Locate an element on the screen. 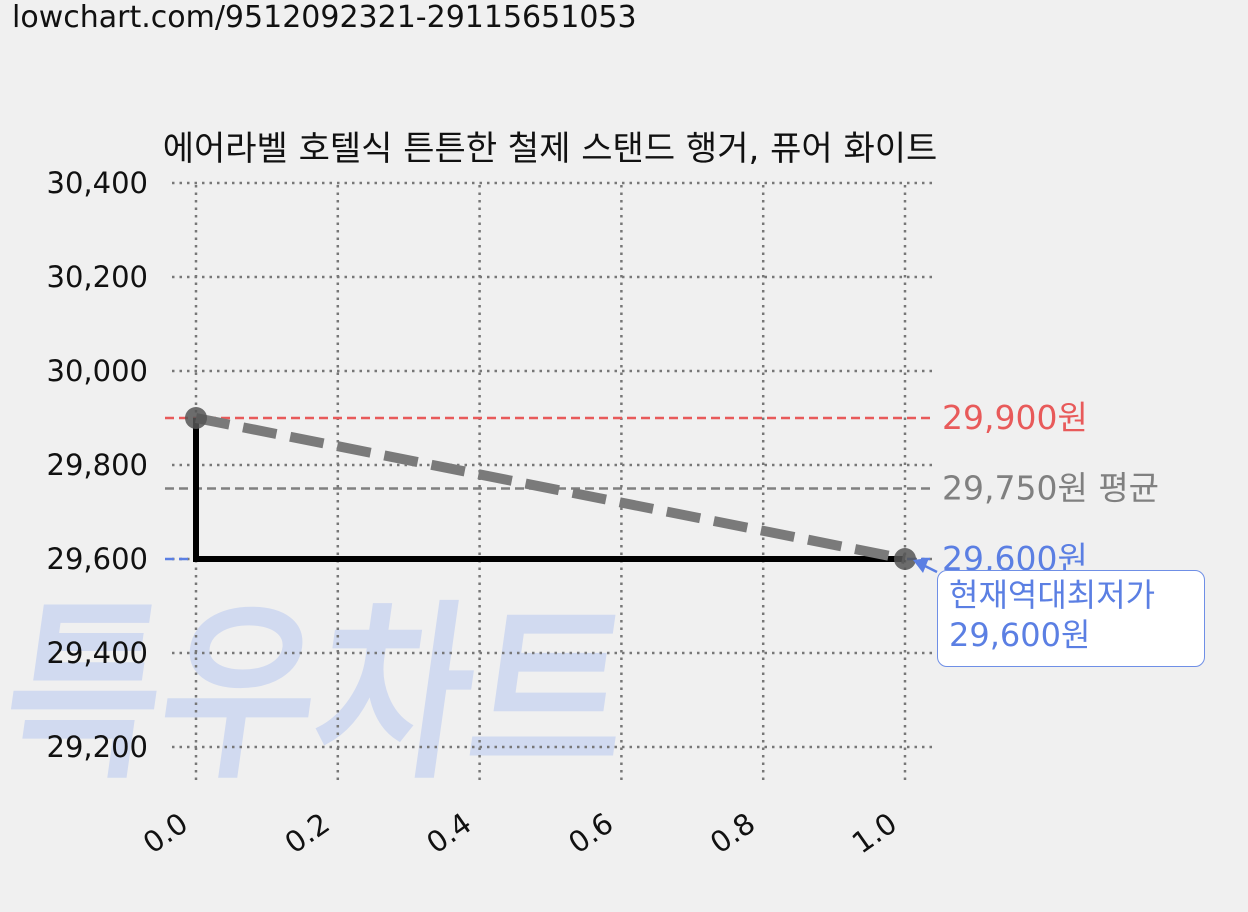 This screenshot has width=1248, height=912. annotation-arrow-head is located at coordinates (921, 565).